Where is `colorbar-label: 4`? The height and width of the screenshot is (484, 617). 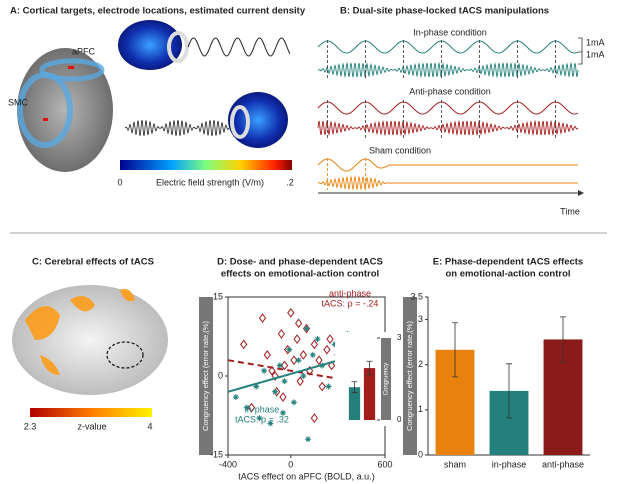
colorbar-label: 4 is located at coordinates (149, 426).